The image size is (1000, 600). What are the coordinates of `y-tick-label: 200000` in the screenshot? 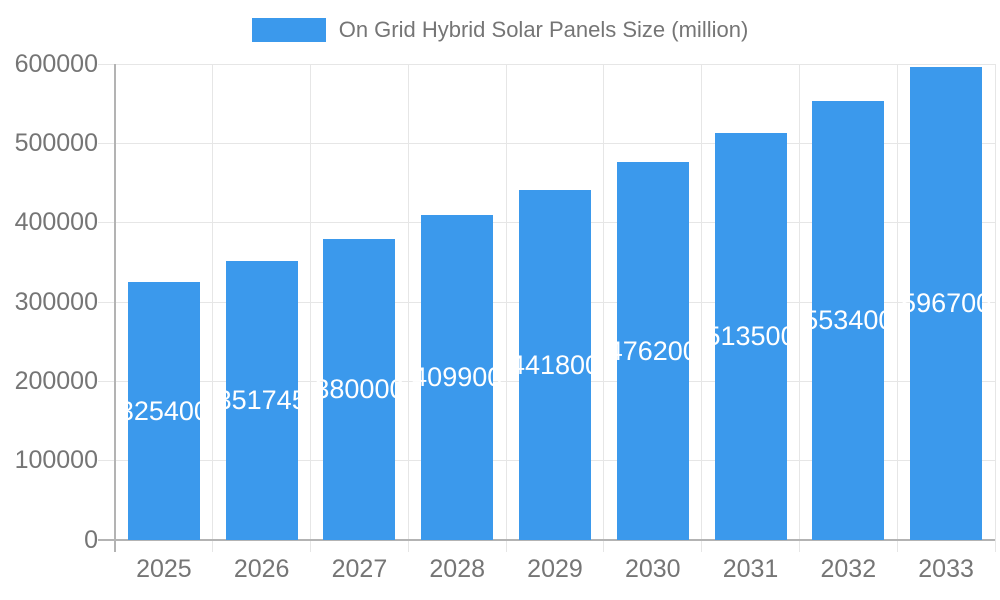 It's located at (56, 380).